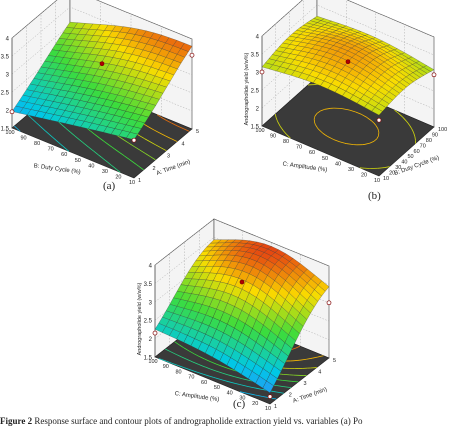 The width and height of the screenshot is (474, 426). Describe the element at coordinates (204, 383) in the screenshot. I see `y-tick-label: 60` at that location.